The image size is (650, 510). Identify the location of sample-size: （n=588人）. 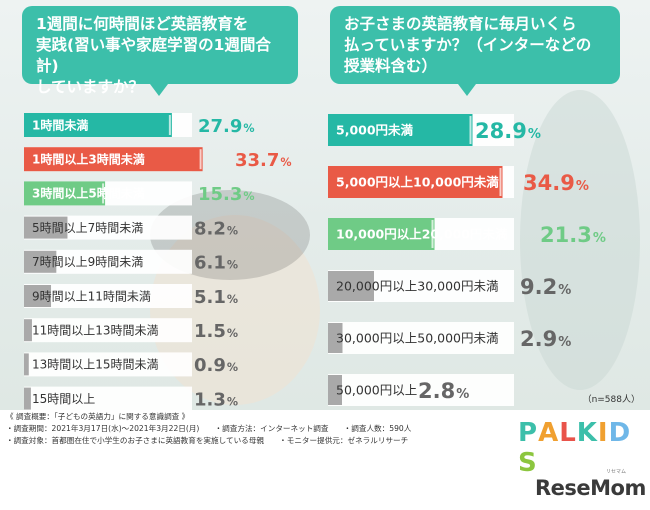
(611, 400).